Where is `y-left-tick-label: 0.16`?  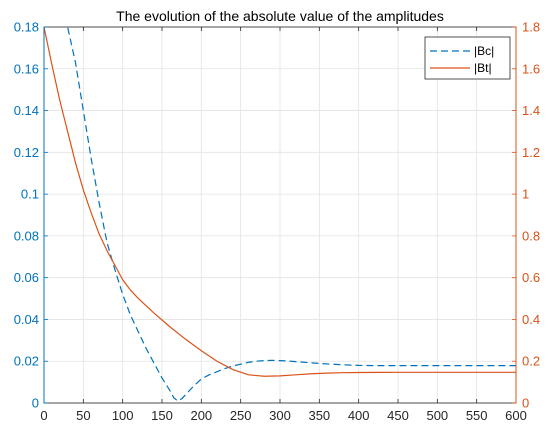 y-left-tick-label: 0.16 is located at coordinates (26, 68).